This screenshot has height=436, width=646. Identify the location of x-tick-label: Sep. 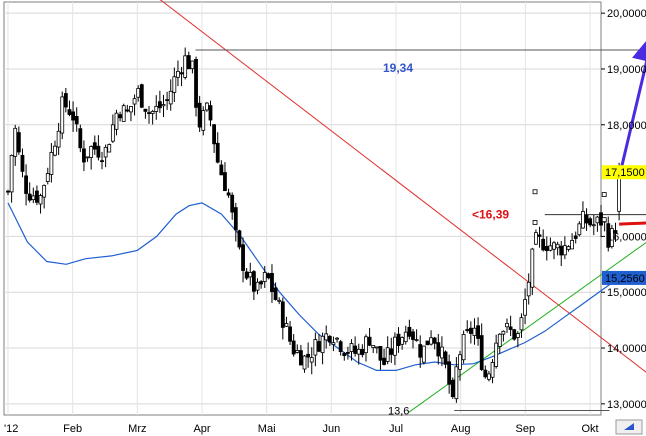
(526, 429).